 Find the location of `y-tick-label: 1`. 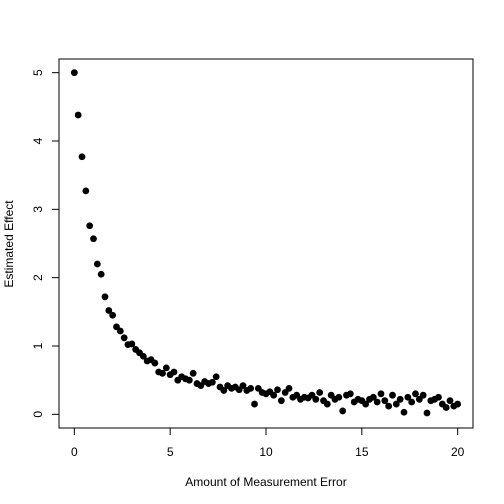

y-tick-label: 1 is located at coordinates (38, 345).